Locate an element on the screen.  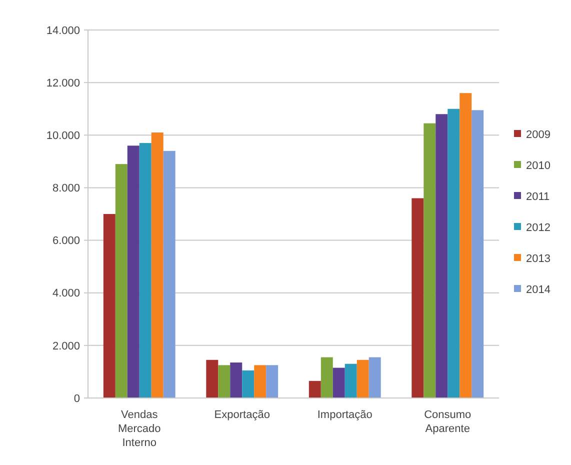
x-tick-label: Exportação is located at coordinates (242, 415).